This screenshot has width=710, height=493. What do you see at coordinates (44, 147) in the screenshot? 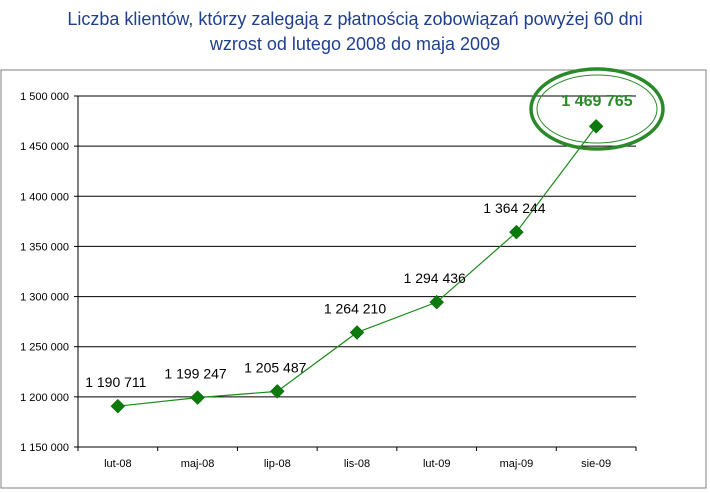
I see `y-tick-label: 1 450 000` at bounding box center [44, 147].